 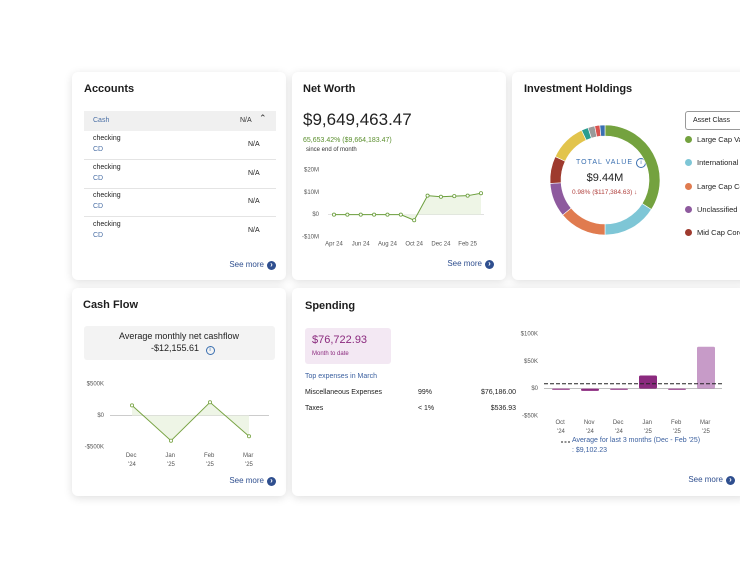 What do you see at coordinates (314, 408) in the screenshot?
I see `expense-name: Taxes` at bounding box center [314, 408].